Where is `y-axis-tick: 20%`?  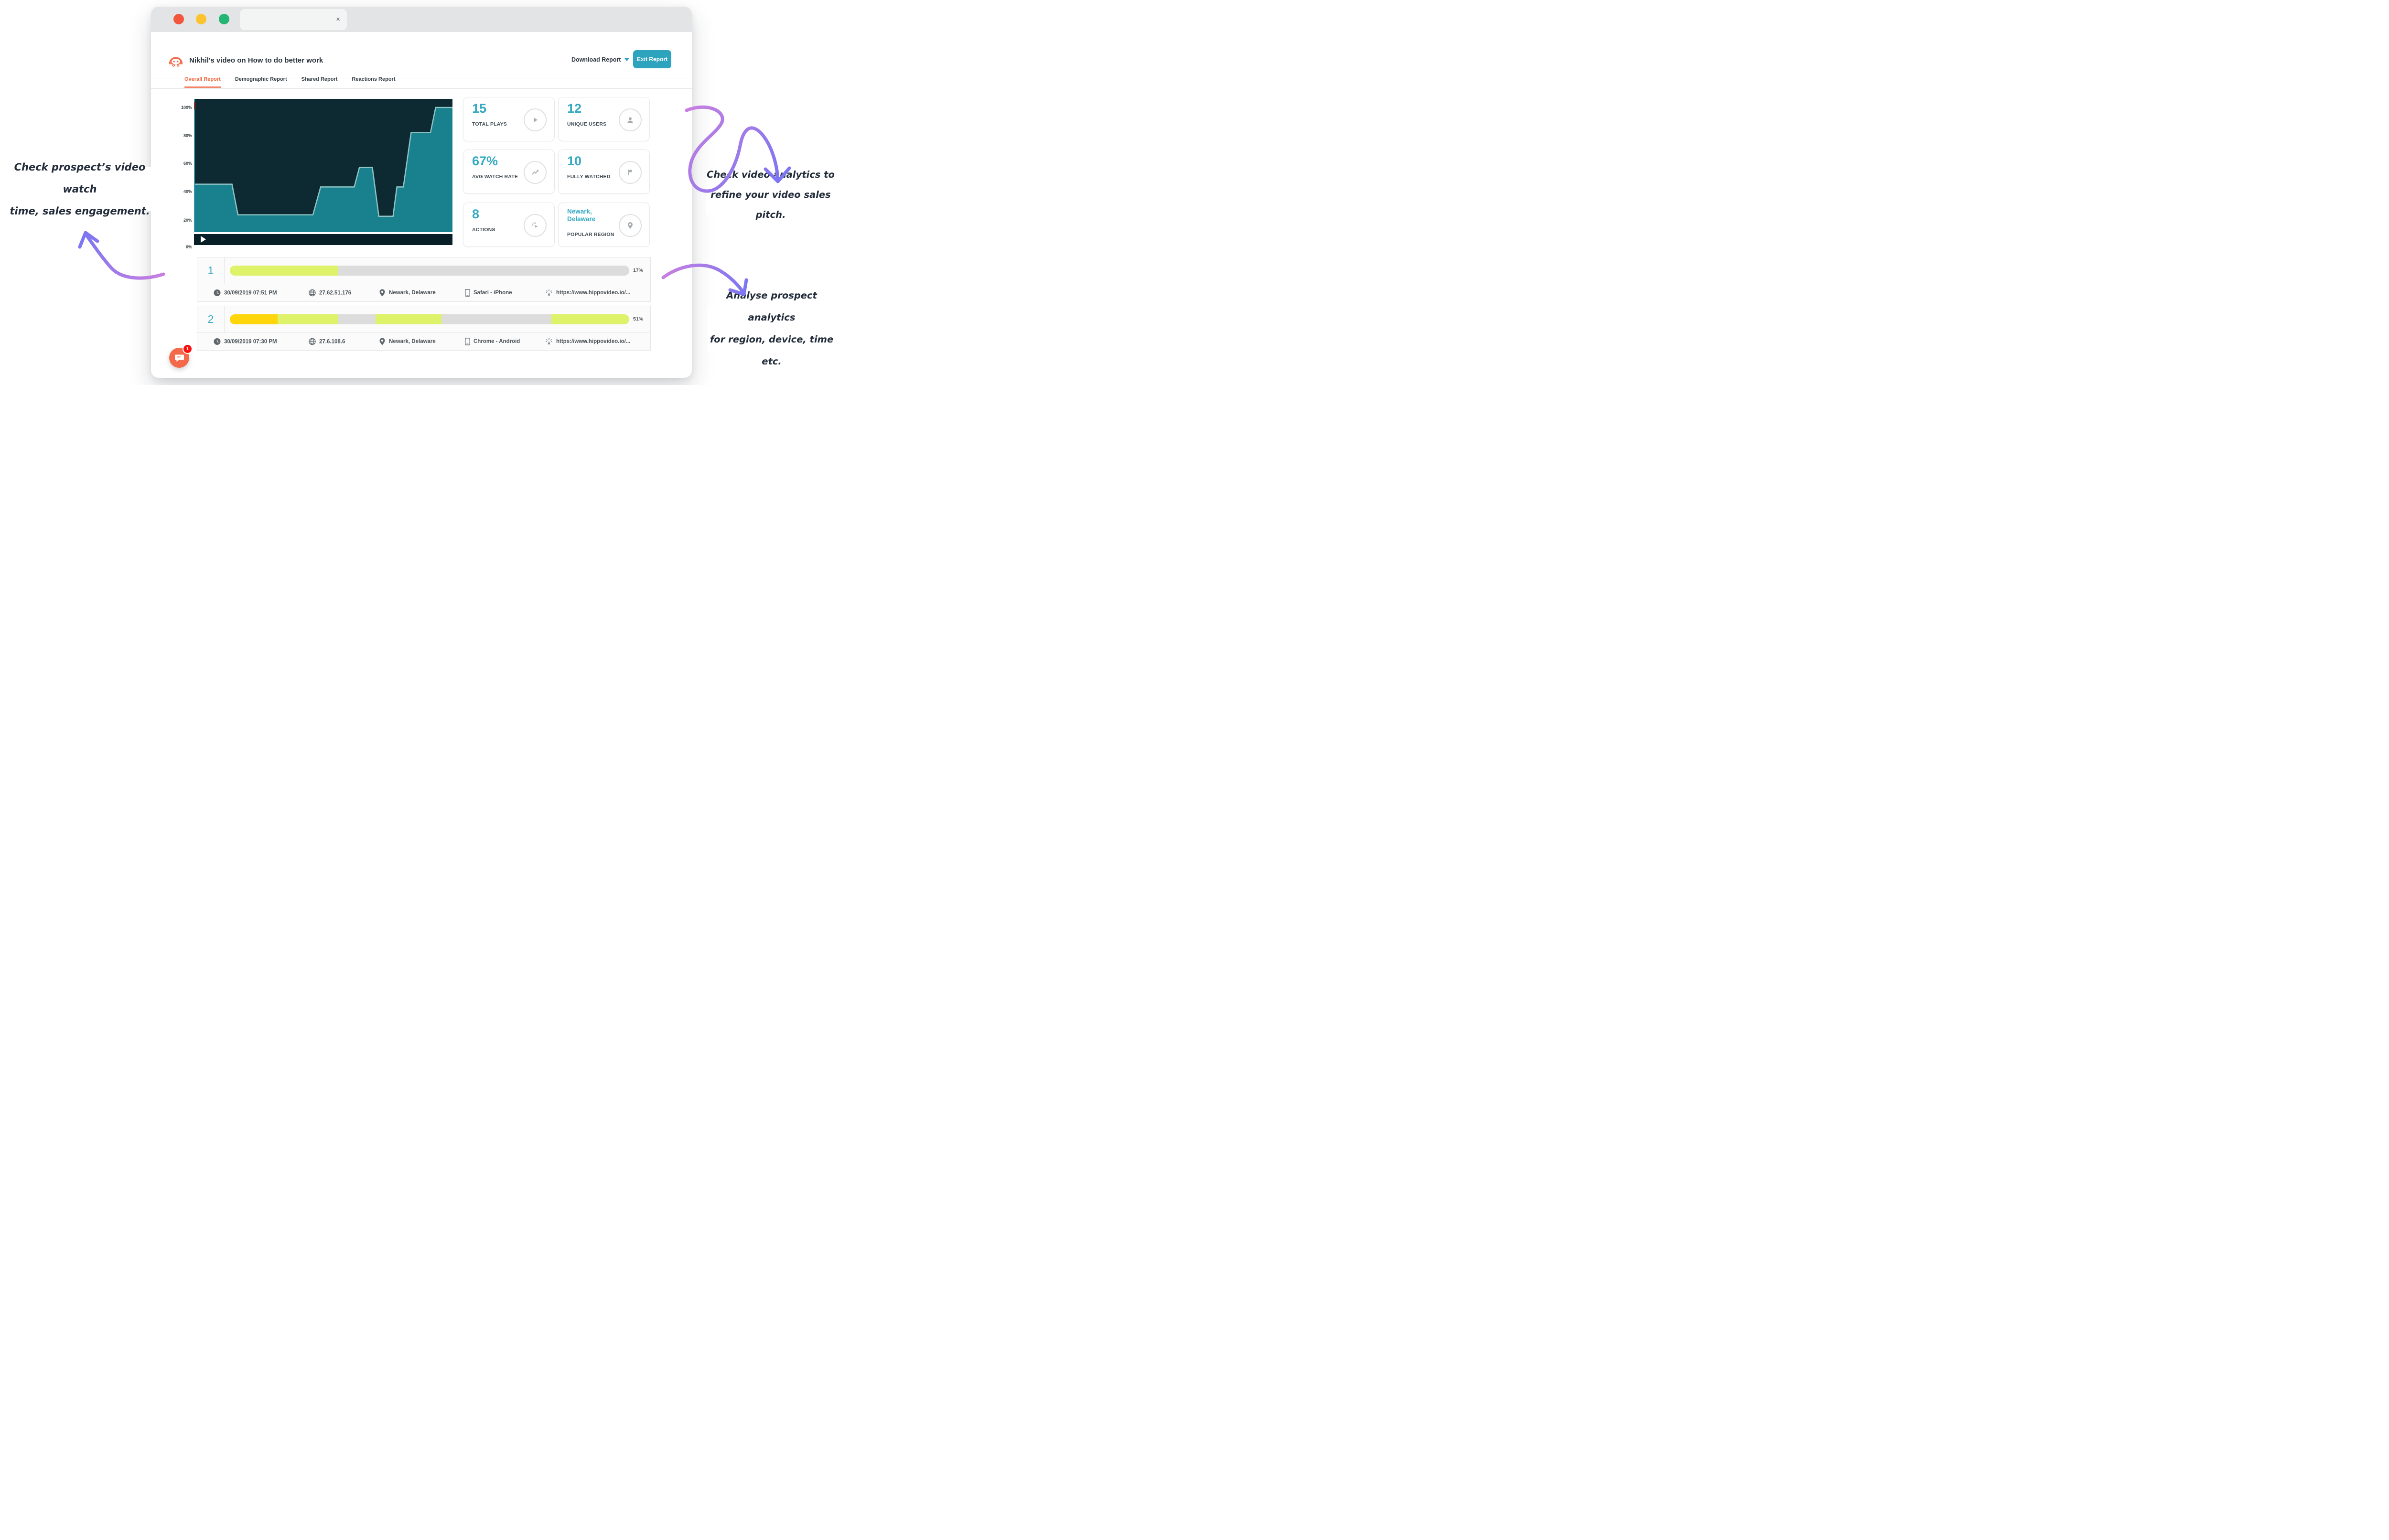 y-axis-tick: 20% is located at coordinates (187, 220).